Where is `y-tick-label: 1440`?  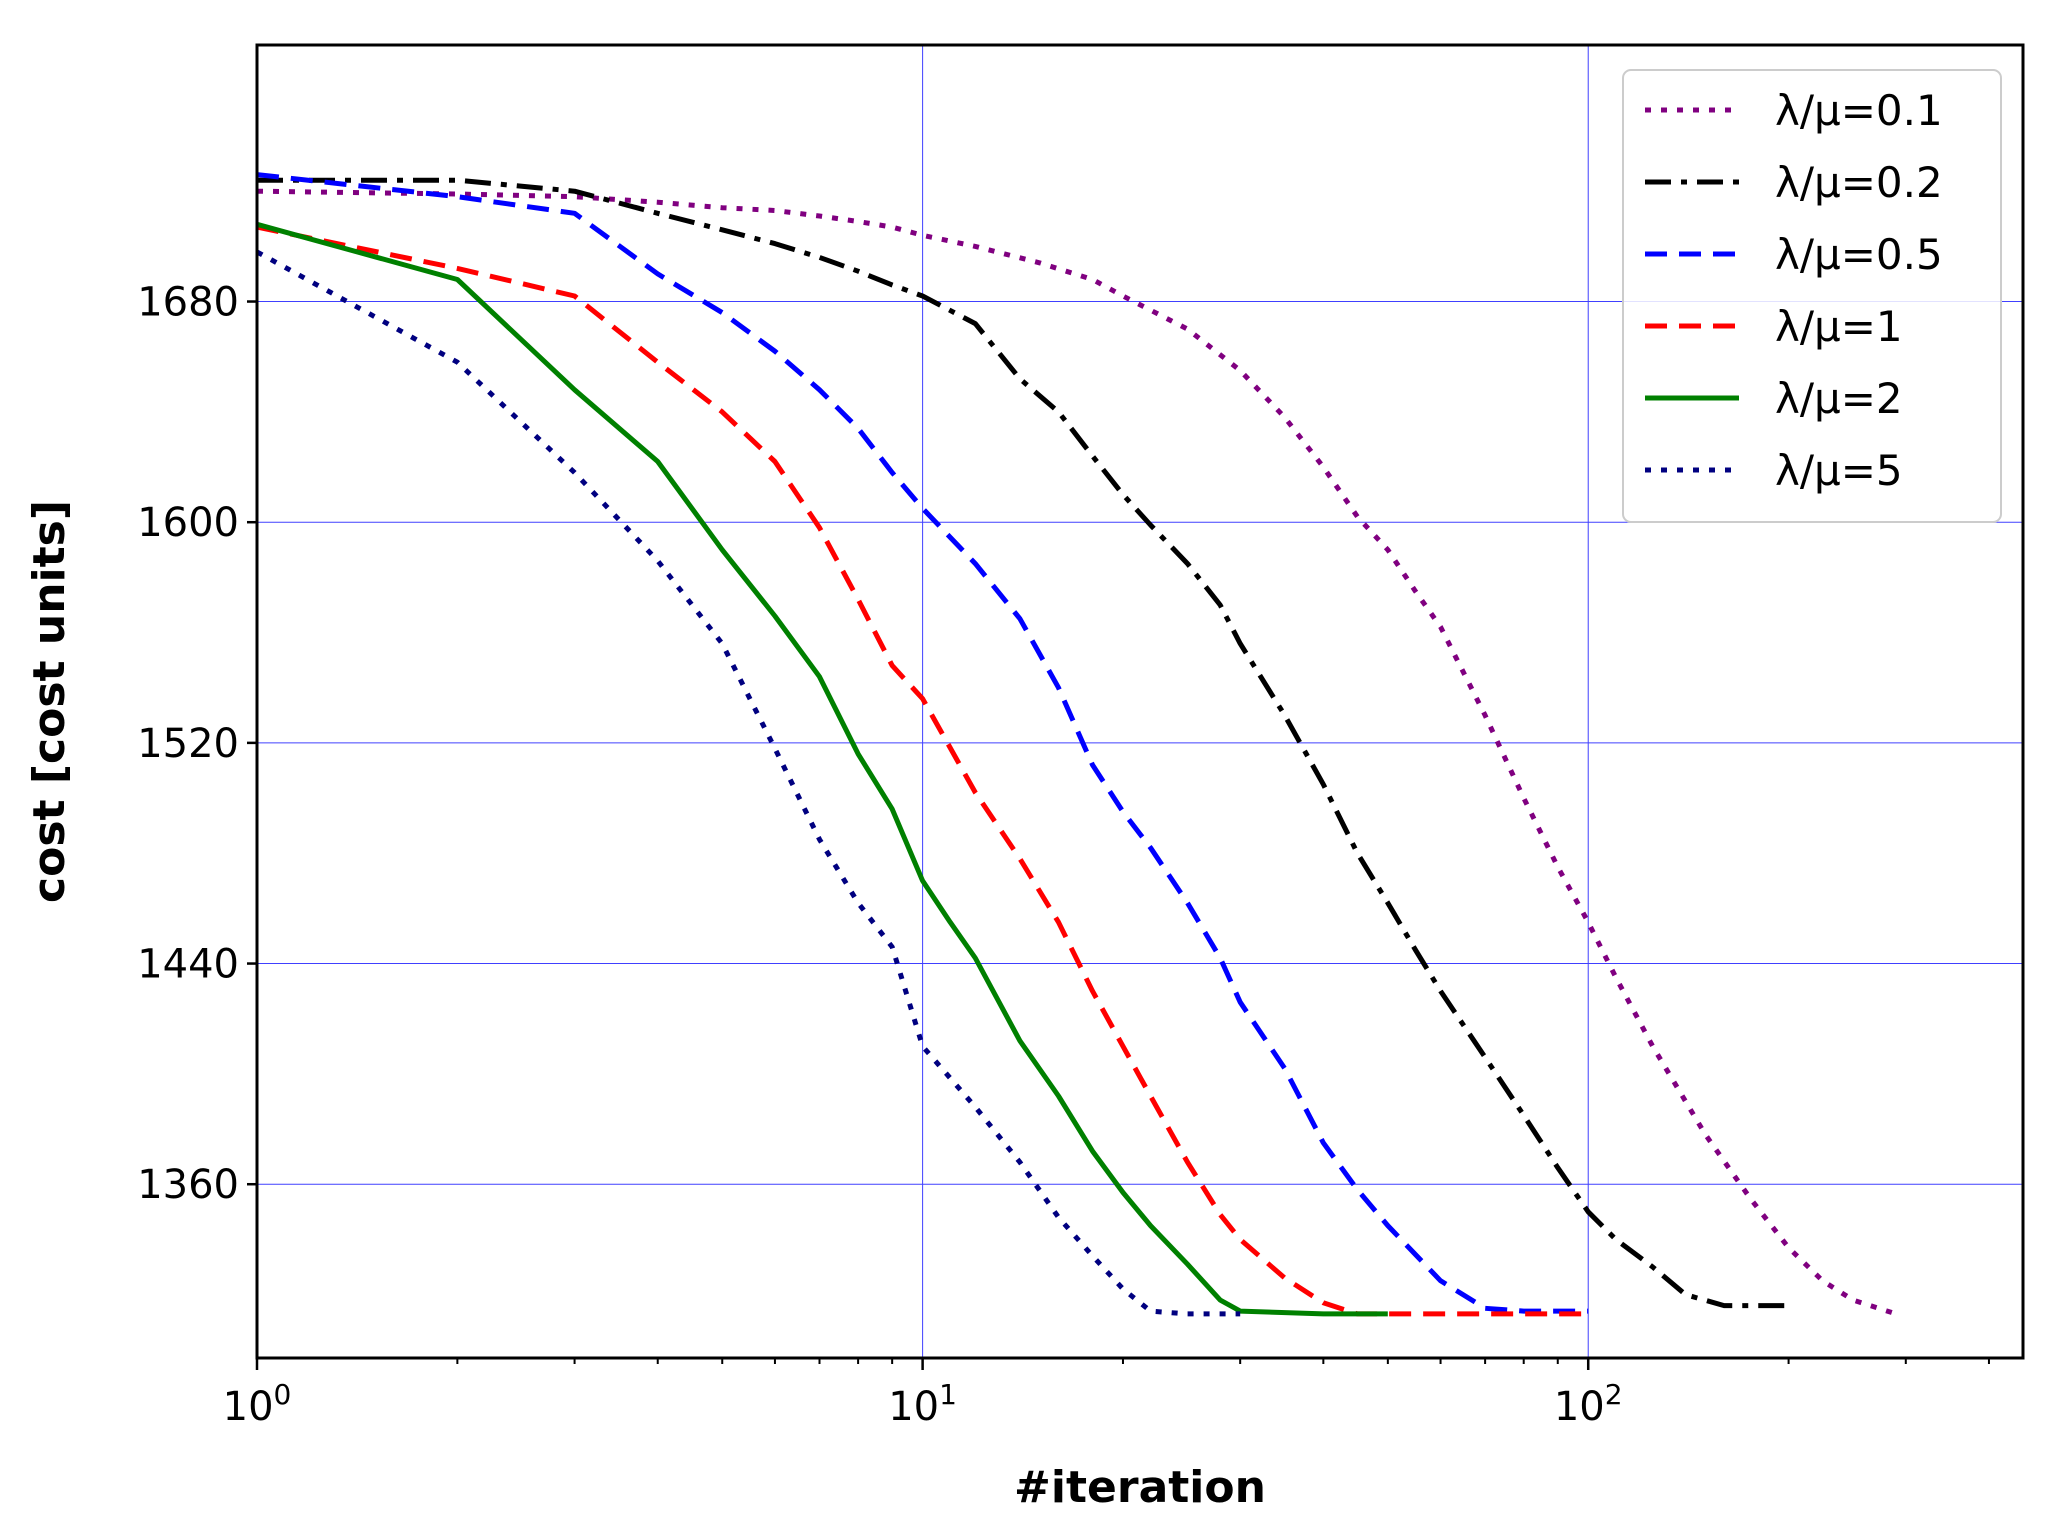 y-tick-label: 1440 is located at coordinates (188, 965).